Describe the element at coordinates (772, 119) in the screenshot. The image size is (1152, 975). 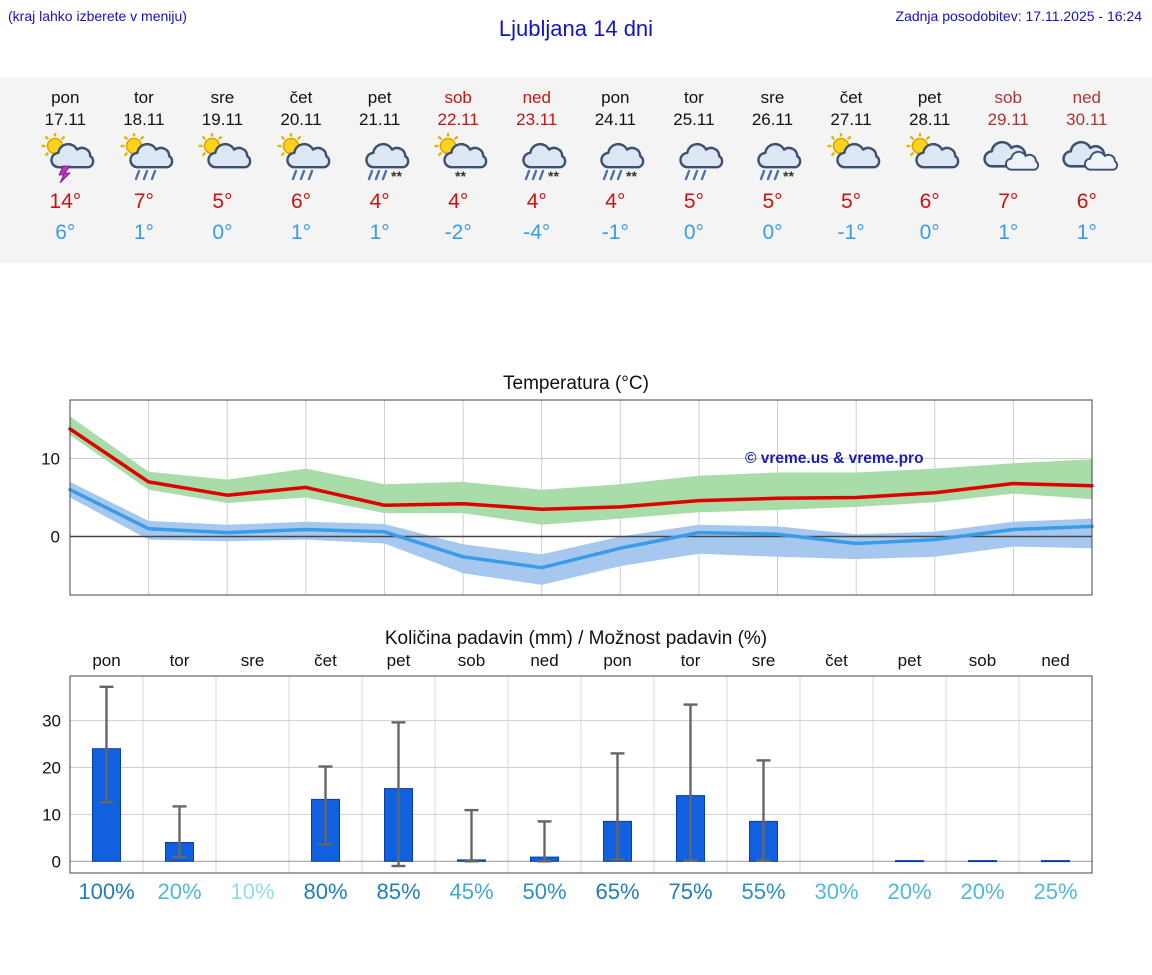
I see `day-date: 26.11` at that location.